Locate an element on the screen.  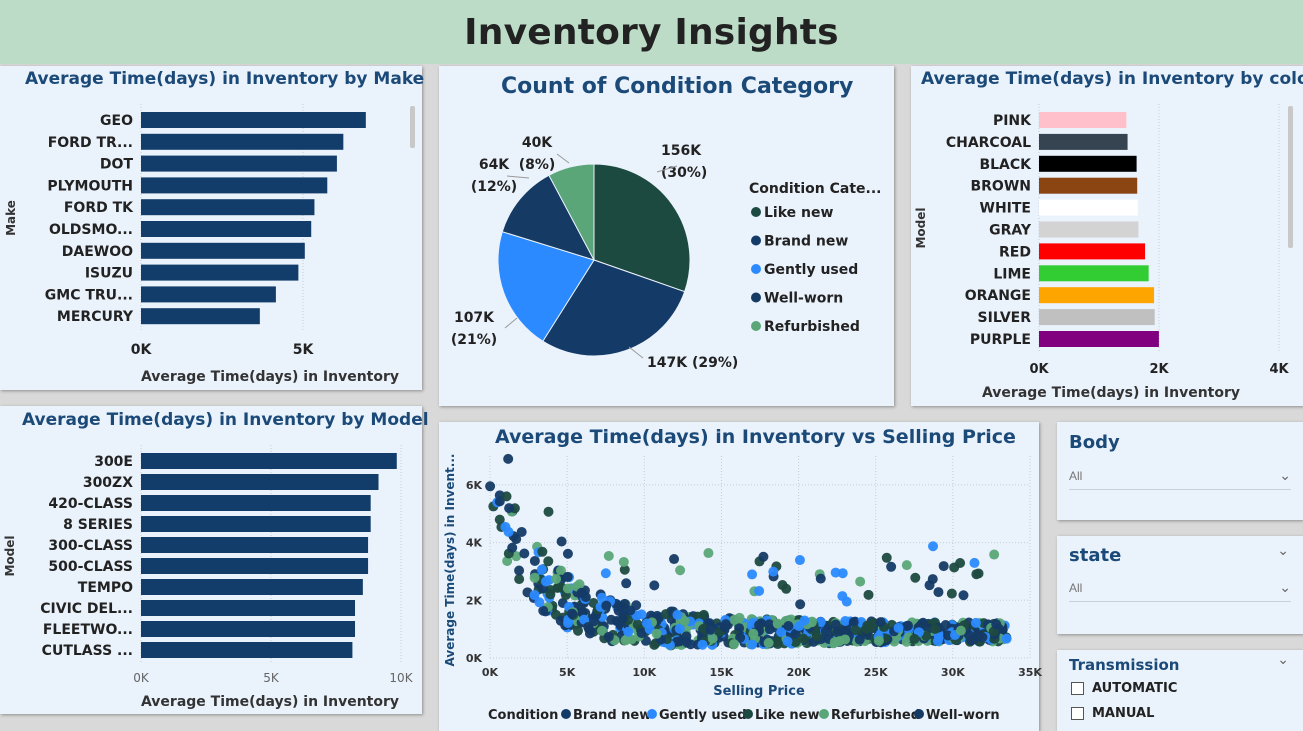
category-label: BLACK is located at coordinates (1005, 165).